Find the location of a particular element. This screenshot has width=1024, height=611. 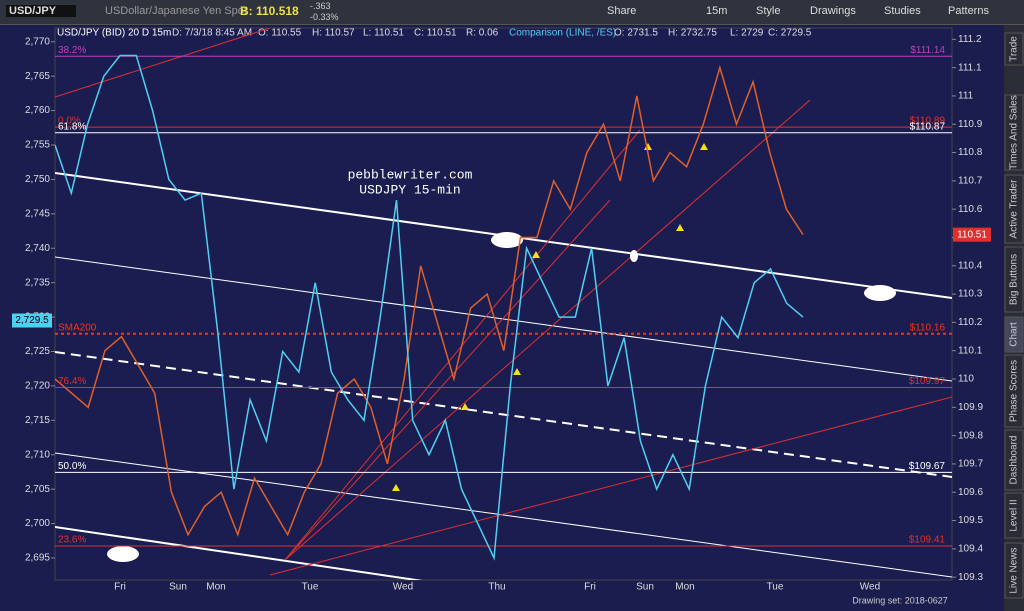

y2-tick-label: 111.2 is located at coordinates (970, 39).